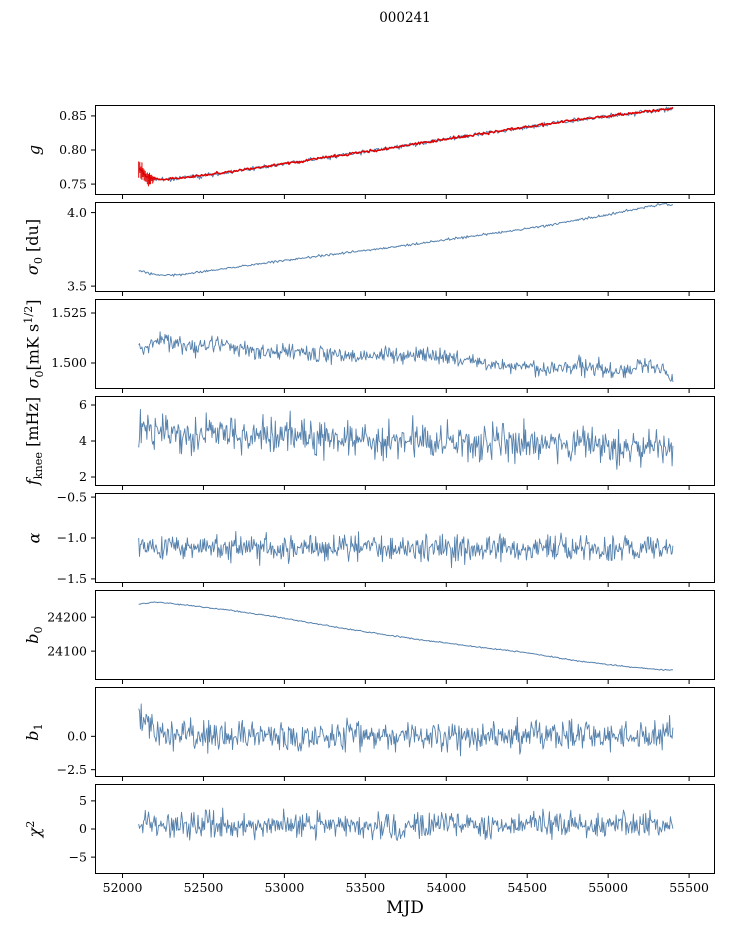 The image size is (729, 944). I want to click on series-line-b0, so click(405, 636).